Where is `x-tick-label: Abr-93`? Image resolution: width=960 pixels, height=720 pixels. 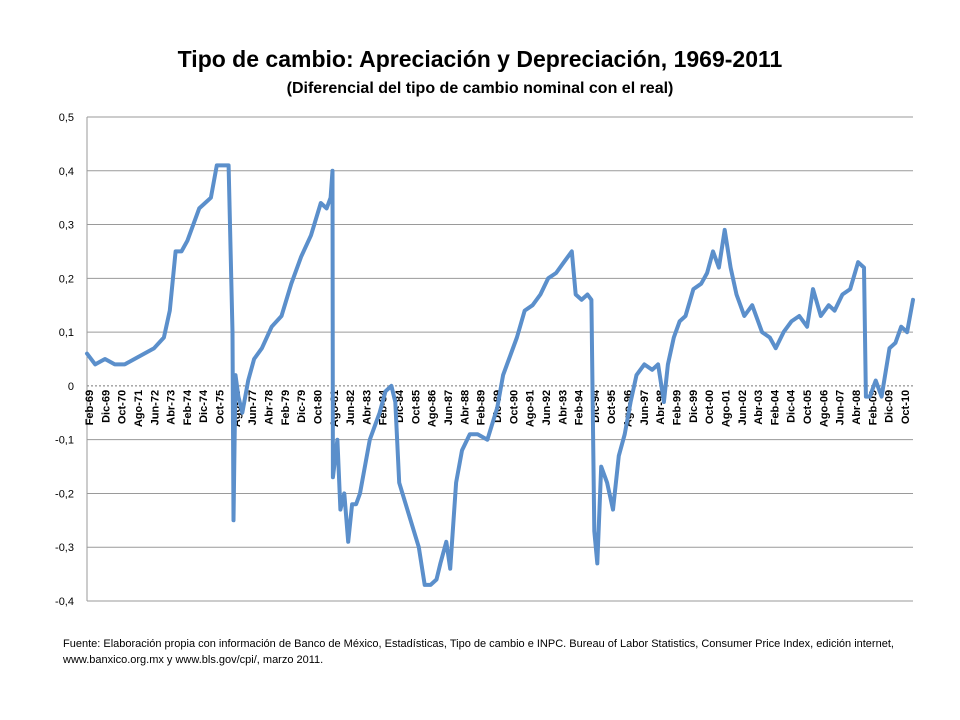 x-tick-label: Abr-93 is located at coordinates (563, 407).